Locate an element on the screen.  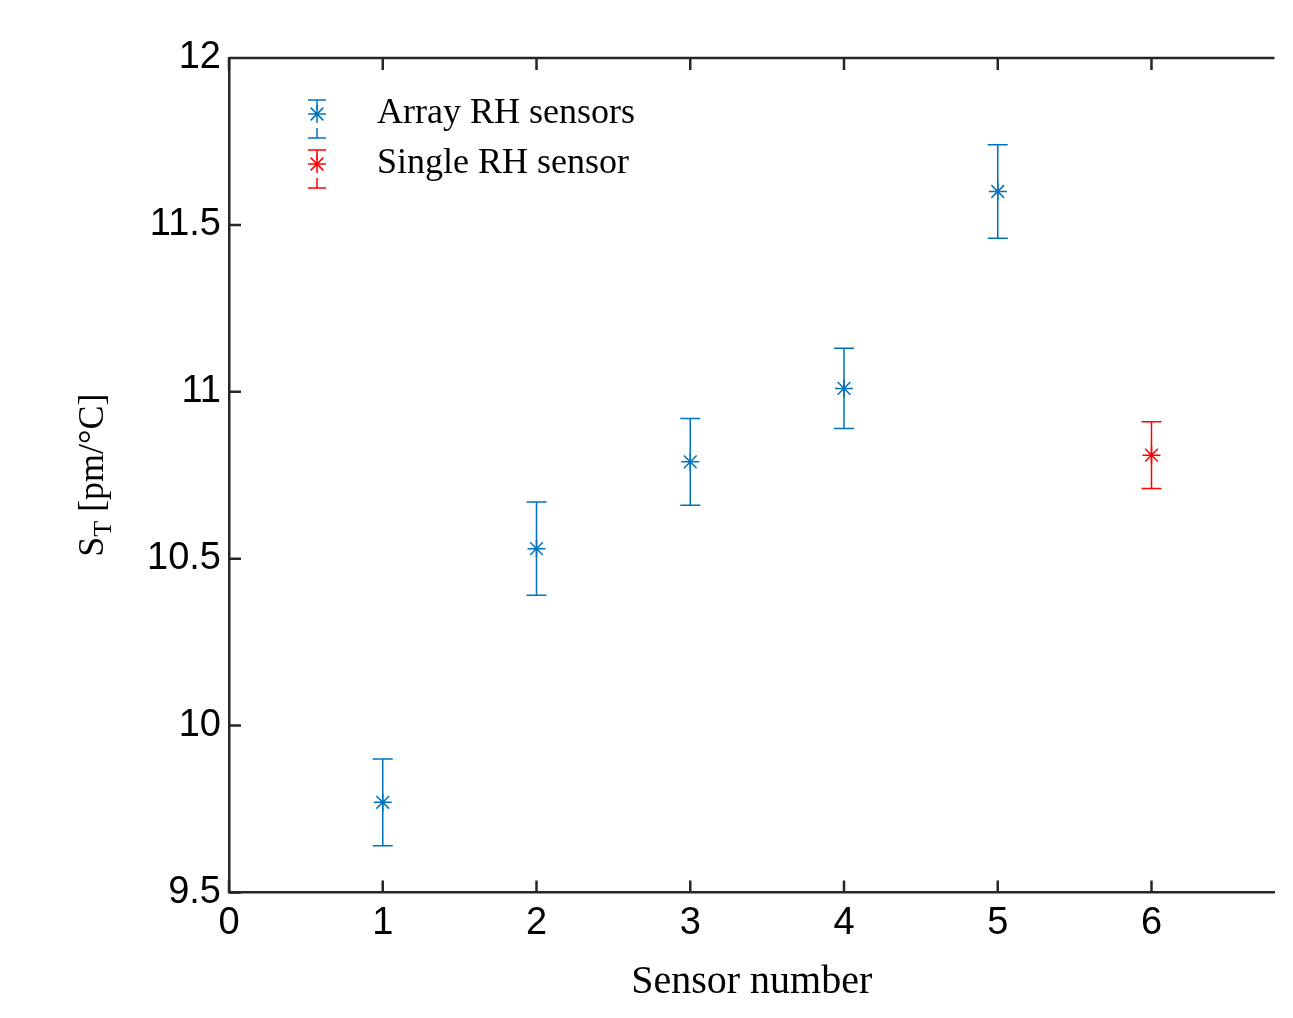
x-tick-label: 1 is located at coordinates (383, 920).